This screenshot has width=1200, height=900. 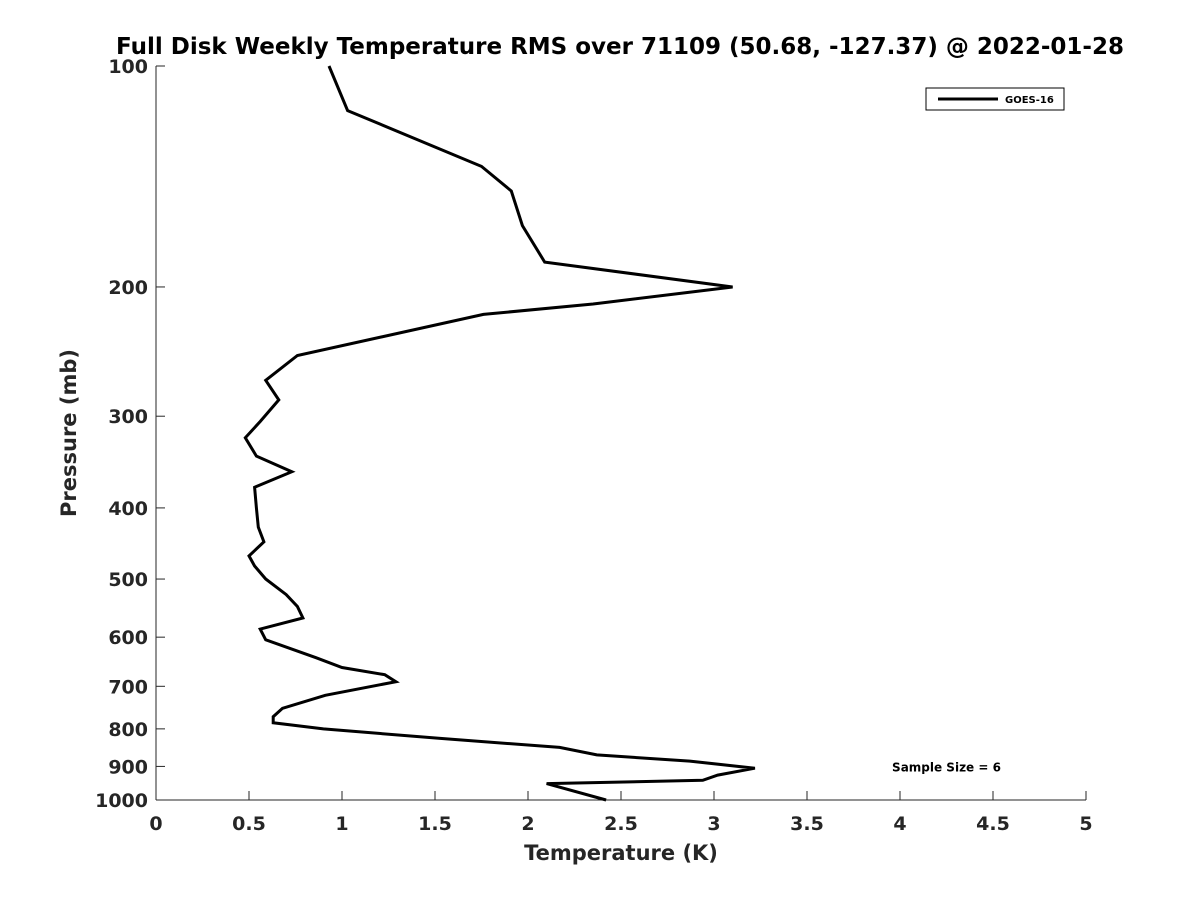 What do you see at coordinates (130, 434) in the screenshot?
I see `y-axis-ticks: 100 200 300 400 500 600 700 800 900 1000` at bounding box center [130, 434].